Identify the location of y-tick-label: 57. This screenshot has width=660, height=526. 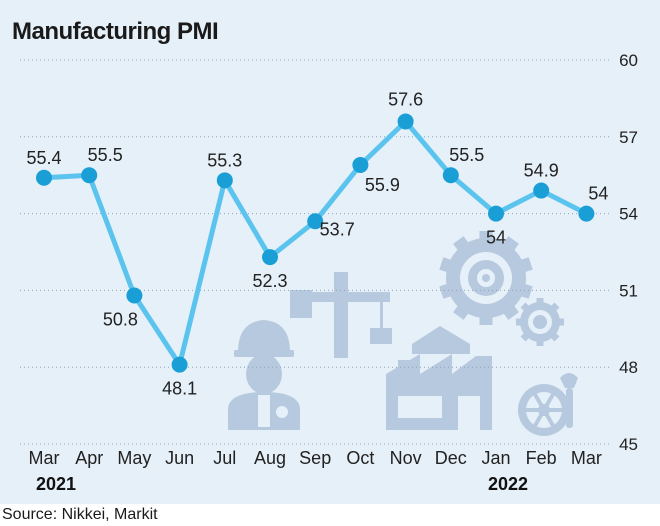
(628, 137).